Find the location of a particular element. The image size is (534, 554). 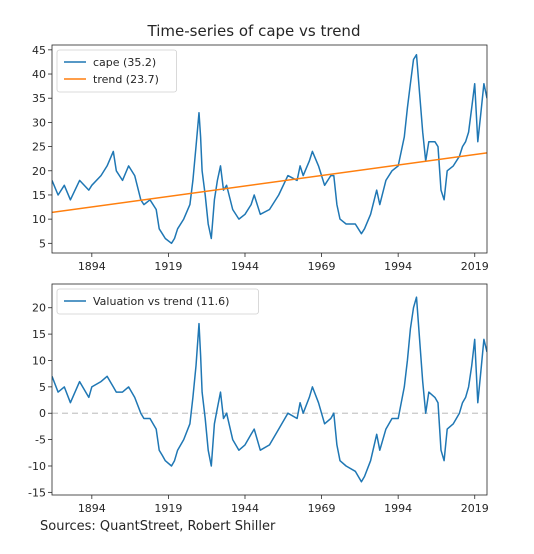

legend-label: cape (35.2) is located at coordinates (124, 62).